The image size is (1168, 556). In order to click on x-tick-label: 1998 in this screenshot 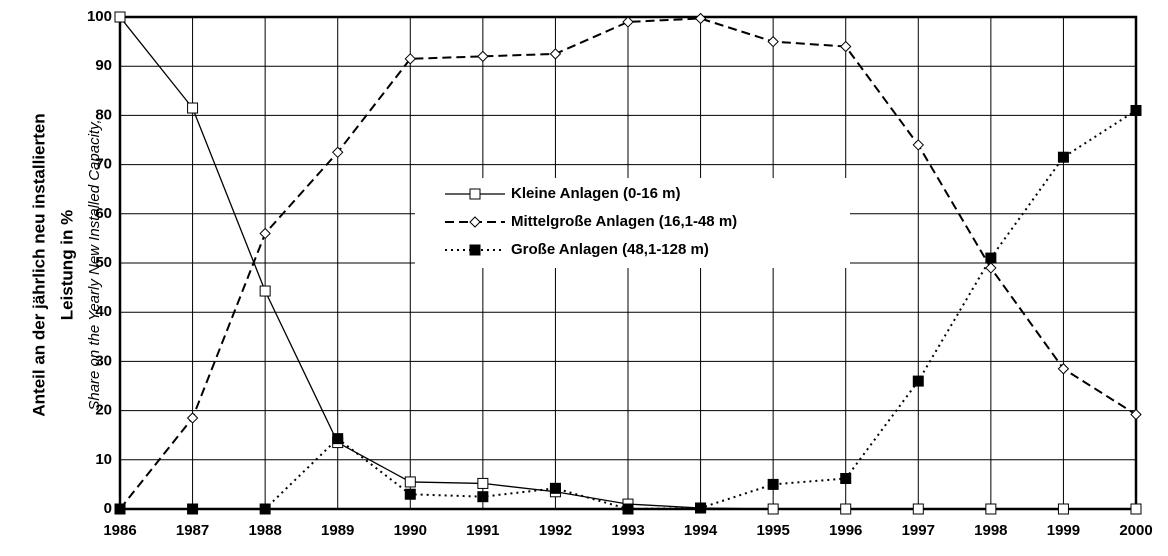, I will do `click(990, 530)`.